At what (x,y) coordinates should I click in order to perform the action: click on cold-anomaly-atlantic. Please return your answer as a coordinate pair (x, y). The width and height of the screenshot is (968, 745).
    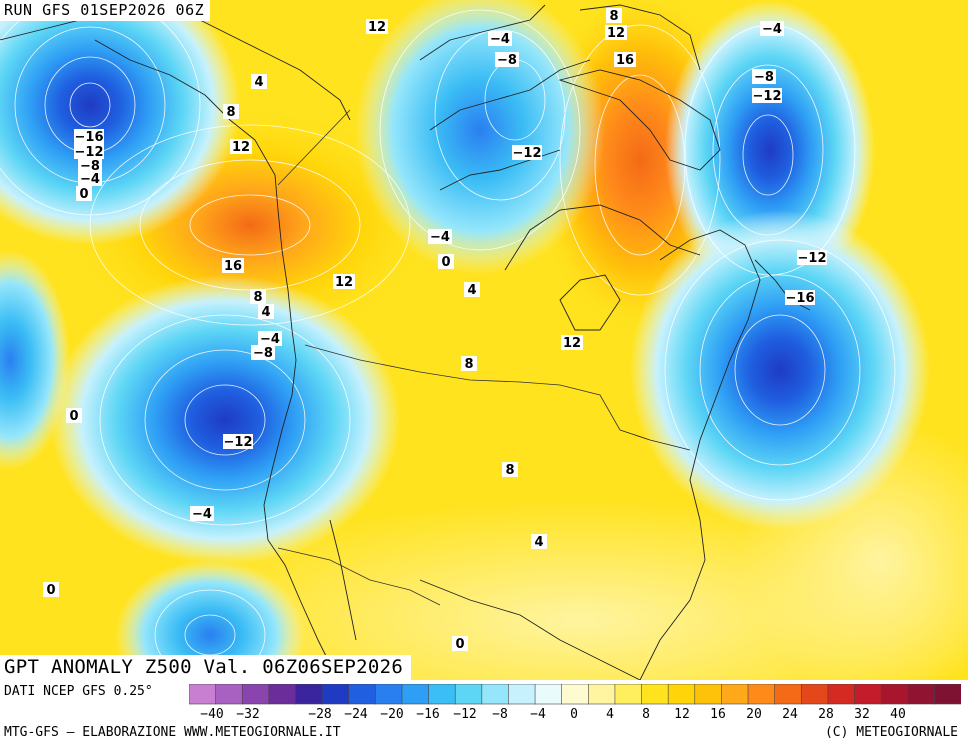
    Looking at the image, I should click on (780, 370).